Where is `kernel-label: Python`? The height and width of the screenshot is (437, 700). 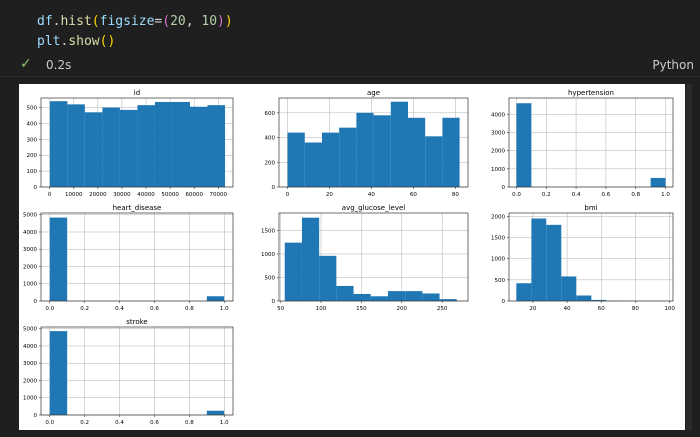
kernel-label: Python is located at coordinates (673, 65).